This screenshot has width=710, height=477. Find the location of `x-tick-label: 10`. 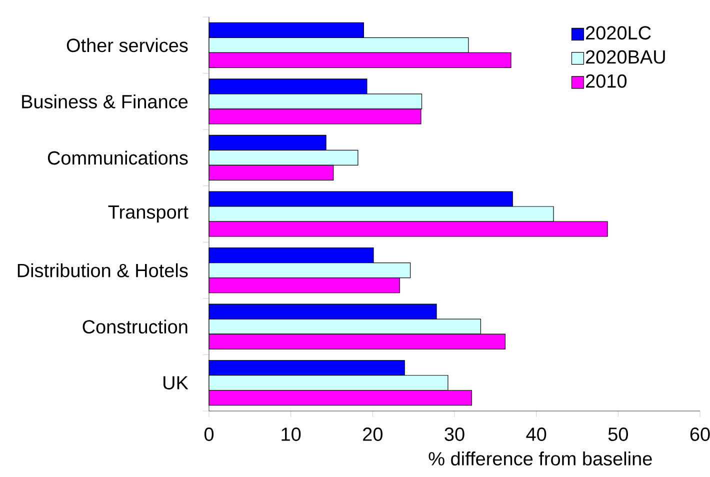

x-tick-label: 10 is located at coordinates (291, 434).